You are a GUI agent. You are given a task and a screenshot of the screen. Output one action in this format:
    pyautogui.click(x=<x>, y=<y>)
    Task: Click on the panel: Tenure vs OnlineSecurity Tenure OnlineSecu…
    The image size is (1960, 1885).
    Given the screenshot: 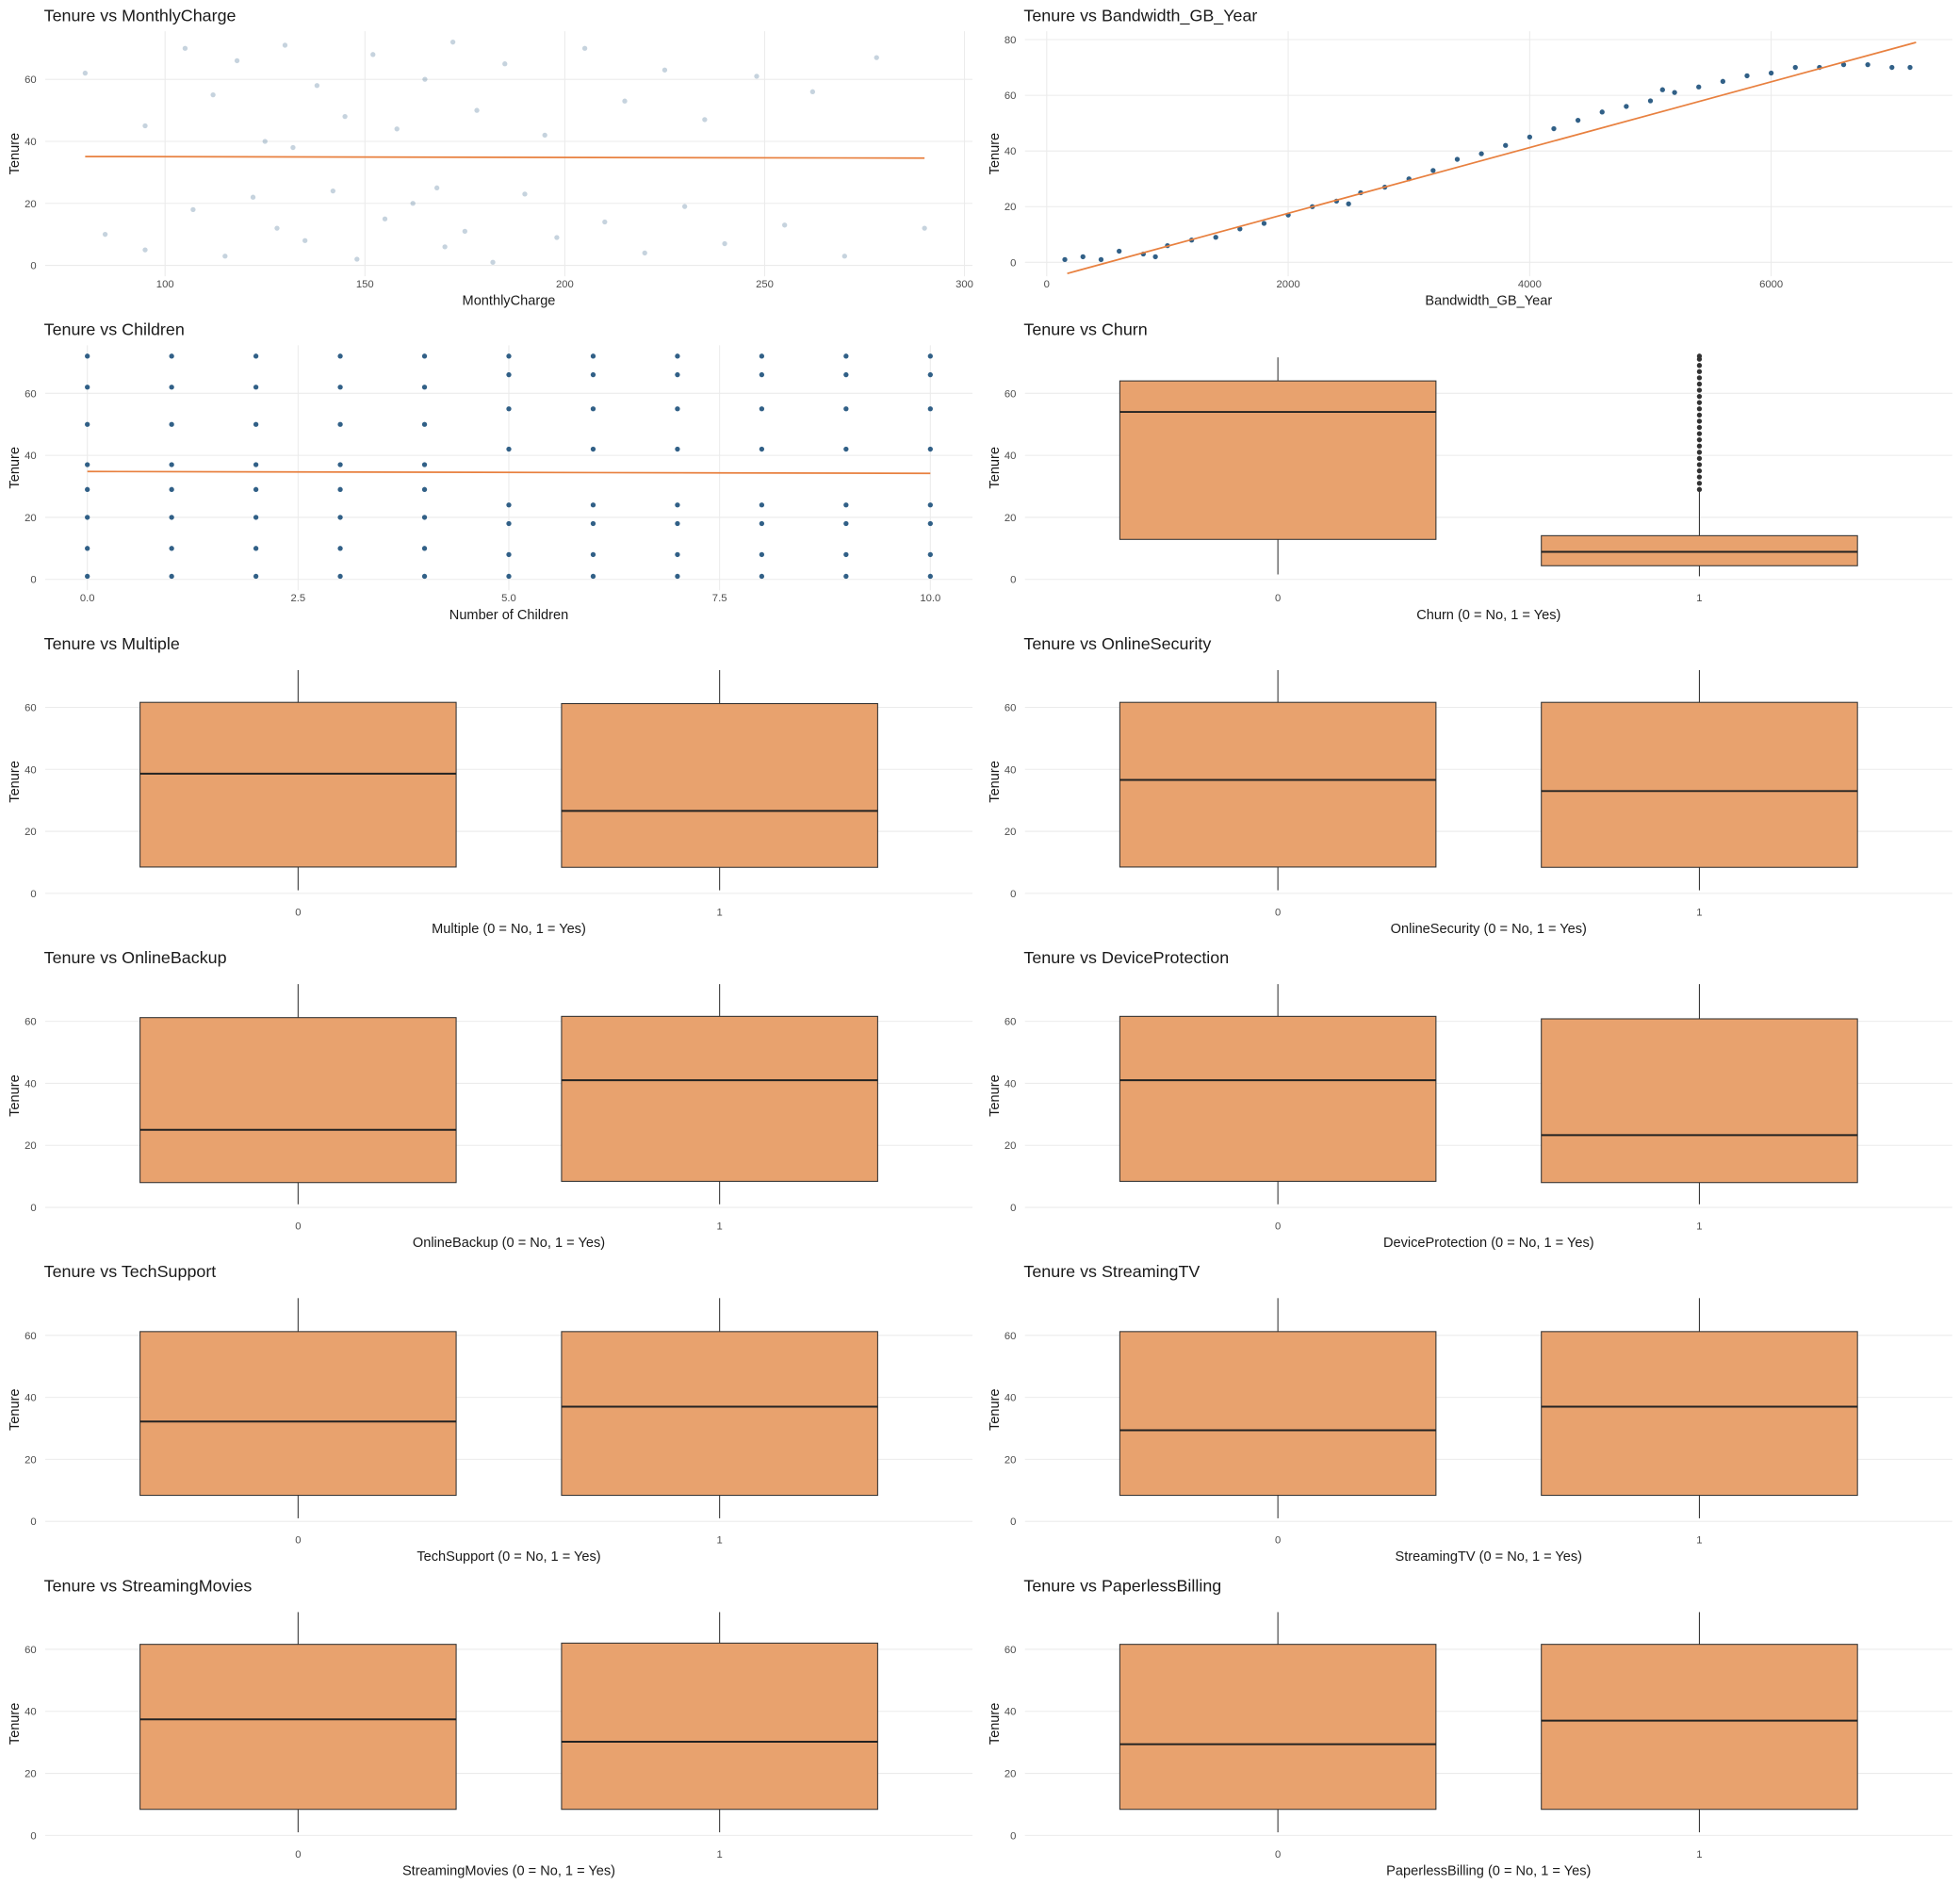 What is the action you would take?
    pyautogui.click(x=1470, y=786)
    